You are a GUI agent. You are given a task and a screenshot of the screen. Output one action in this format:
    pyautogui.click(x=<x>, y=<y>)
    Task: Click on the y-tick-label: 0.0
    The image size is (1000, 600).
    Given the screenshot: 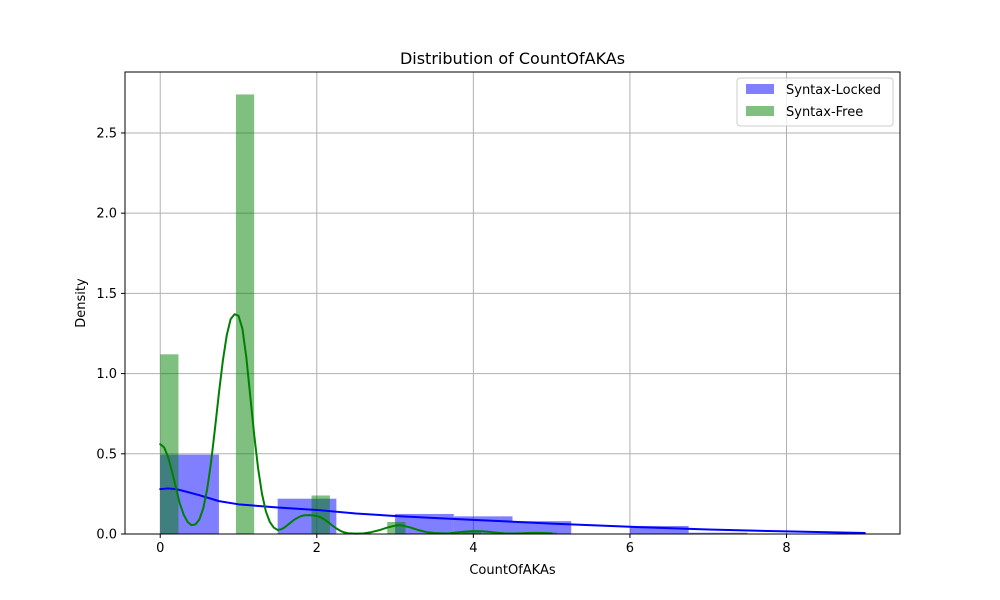 What is the action you would take?
    pyautogui.click(x=106, y=535)
    